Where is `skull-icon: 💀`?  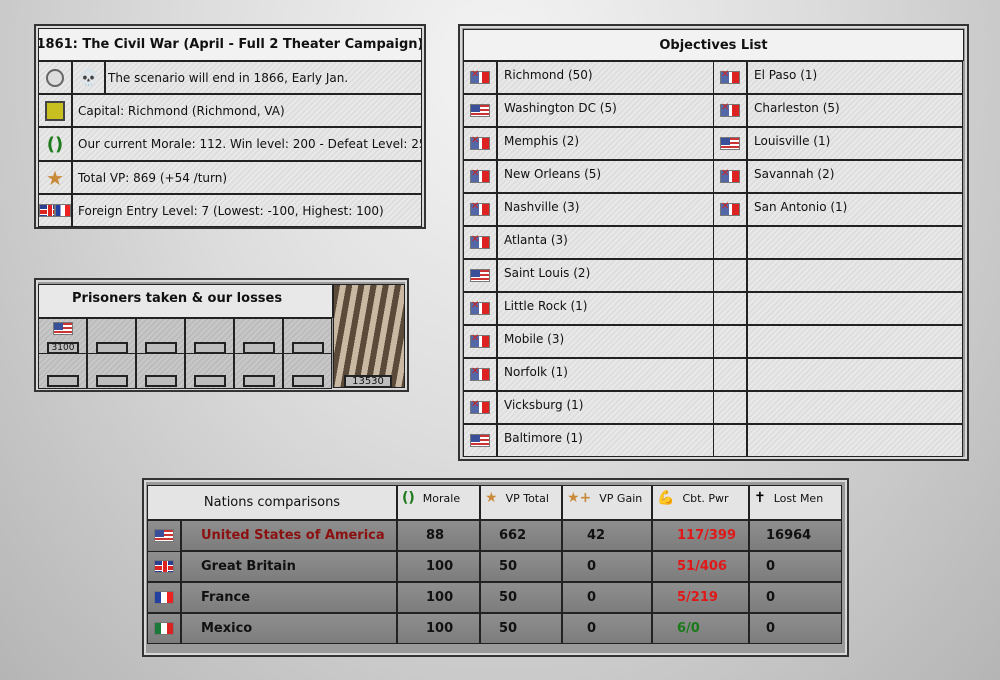 skull-icon: 💀 is located at coordinates (88, 77).